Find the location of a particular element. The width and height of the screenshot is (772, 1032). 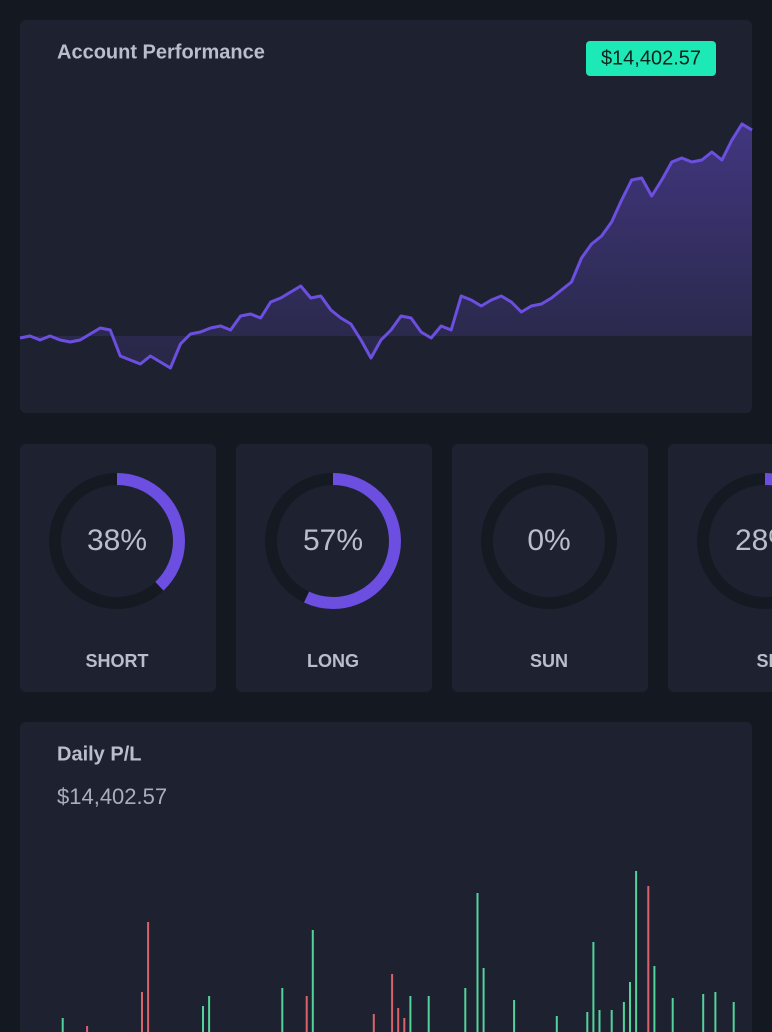

pl-chart is located at coordinates (398, 951).